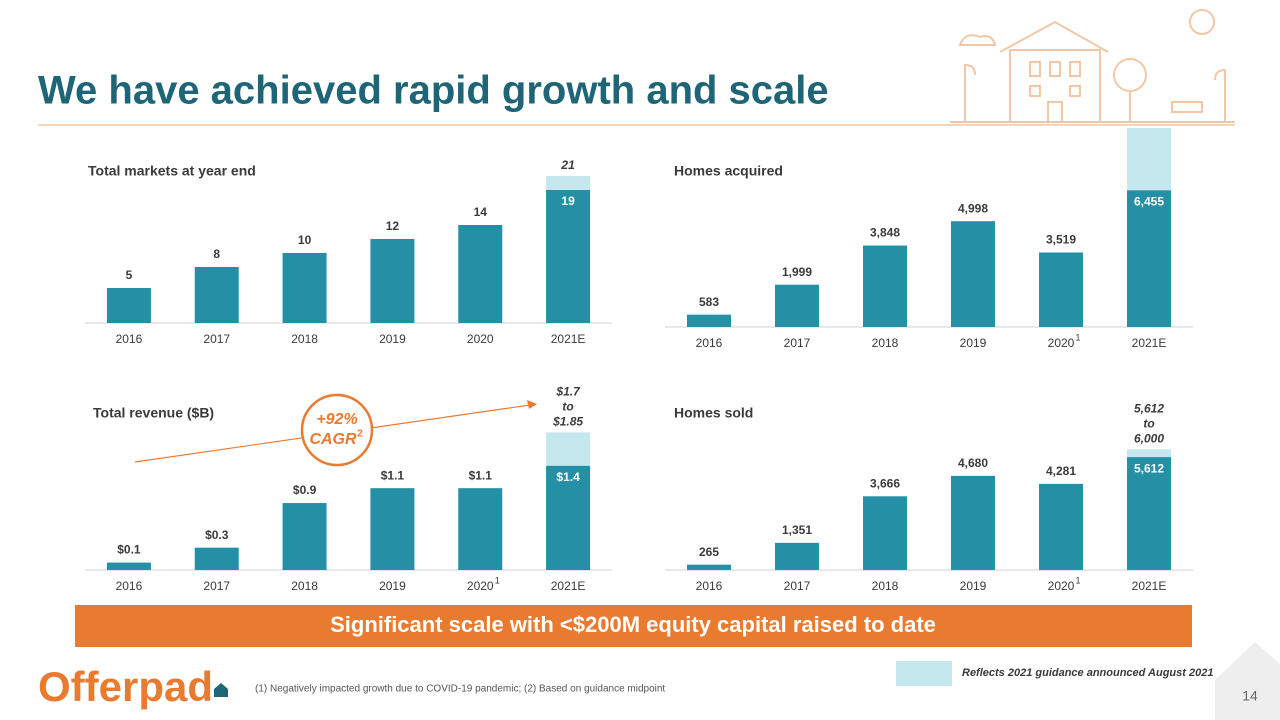 The image size is (1280, 720). What do you see at coordinates (728, 171) in the screenshot?
I see `chart-title: Homes acquired` at bounding box center [728, 171].